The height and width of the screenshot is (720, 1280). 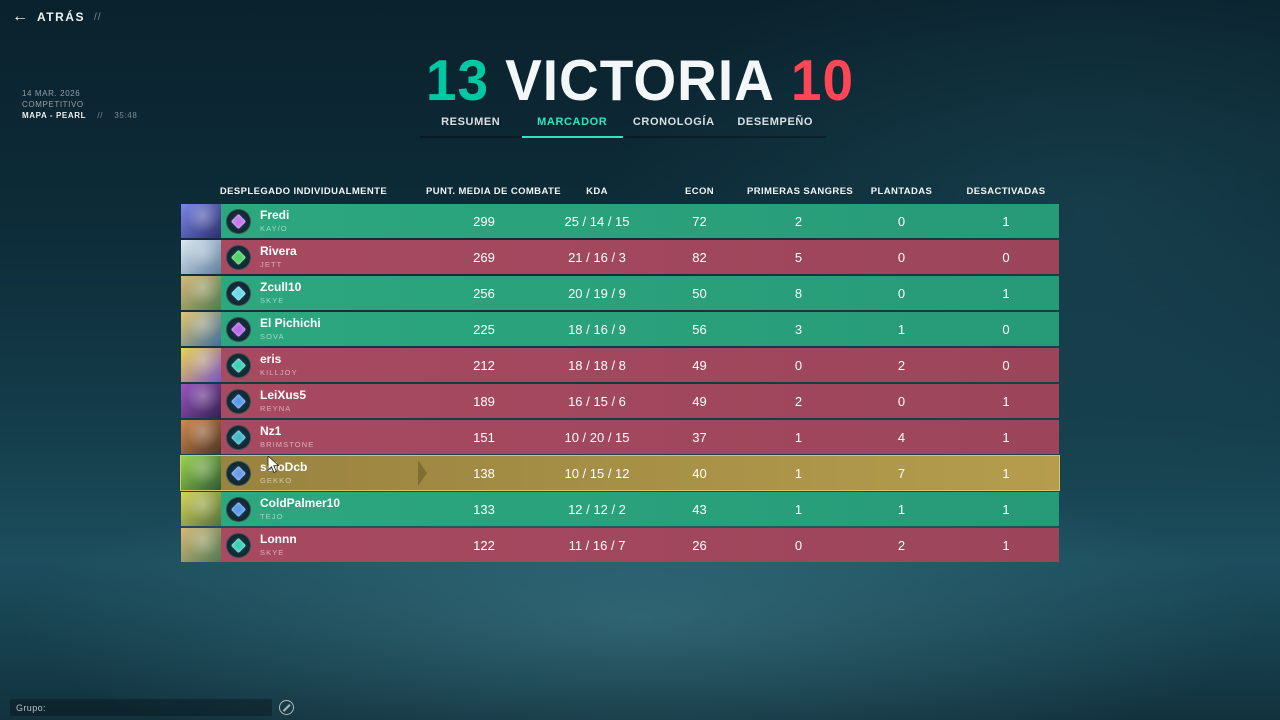 What do you see at coordinates (126, 115) in the screenshot?
I see `match-duration: 35:48` at bounding box center [126, 115].